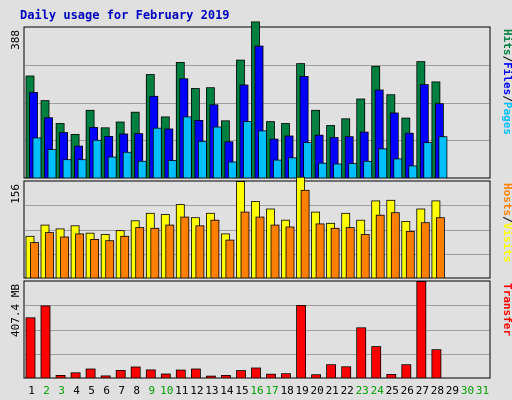 The width and height of the screenshot is (512, 400). What do you see at coordinates (125, 15) in the screenshot?
I see `chart-title: Daily usage for February 2019` at bounding box center [125, 15].